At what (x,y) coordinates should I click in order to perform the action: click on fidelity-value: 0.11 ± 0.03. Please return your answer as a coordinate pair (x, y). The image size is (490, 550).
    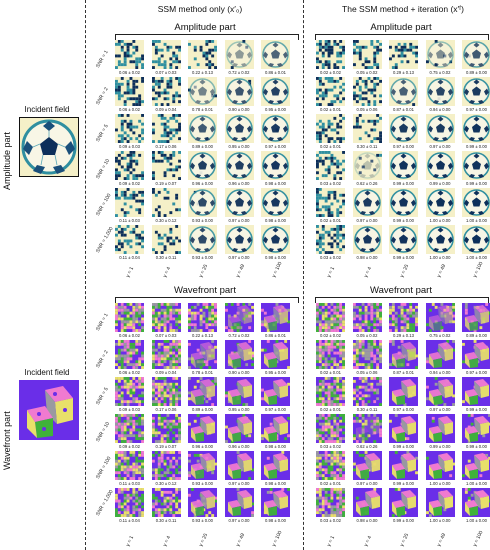
    Looking at the image, I should click on (129, 483).